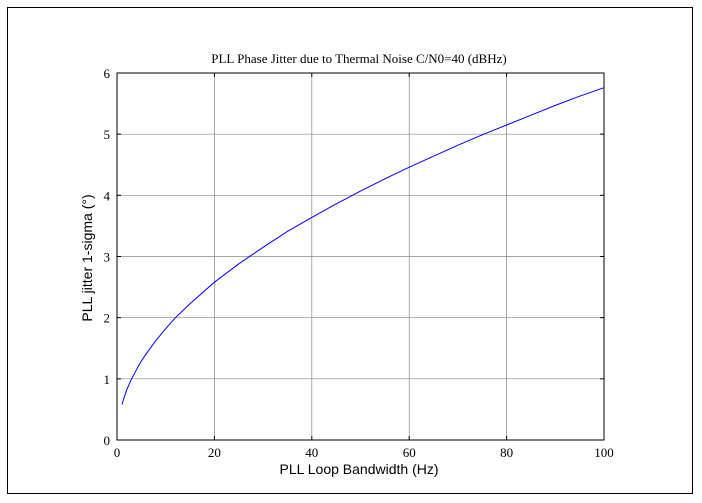  What do you see at coordinates (107, 318) in the screenshot?
I see `y-tick-label: 2` at bounding box center [107, 318].